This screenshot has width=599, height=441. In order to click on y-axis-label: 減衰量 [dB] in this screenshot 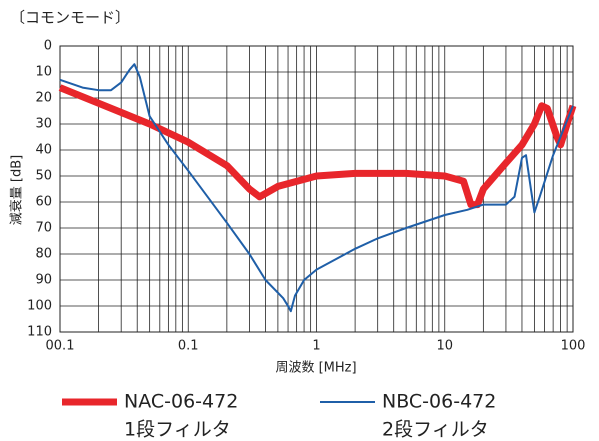, I will do `click(17, 190)`.